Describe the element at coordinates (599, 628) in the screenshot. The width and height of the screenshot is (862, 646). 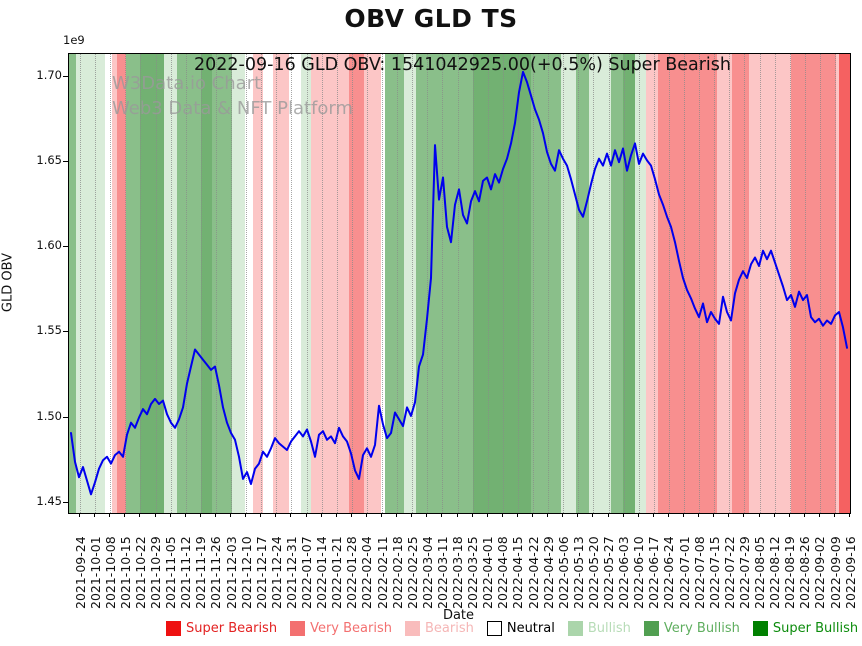
I see `legend-item-bullish: Bullish` at that location.